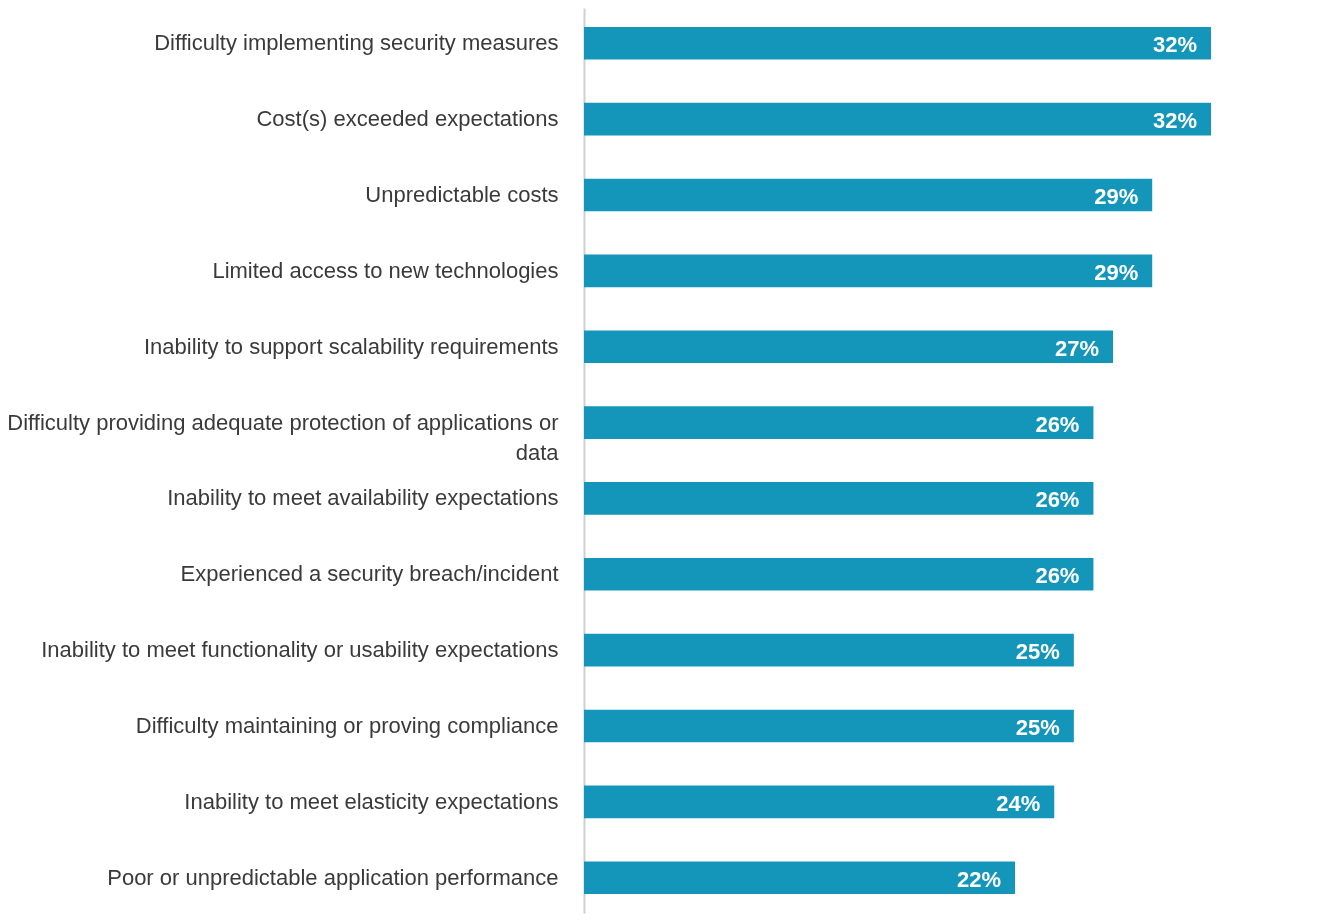  What do you see at coordinates (333, 877) in the screenshot?
I see `y-tick-label: Poor or unpredictable application performance` at bounding box center [333, 877].